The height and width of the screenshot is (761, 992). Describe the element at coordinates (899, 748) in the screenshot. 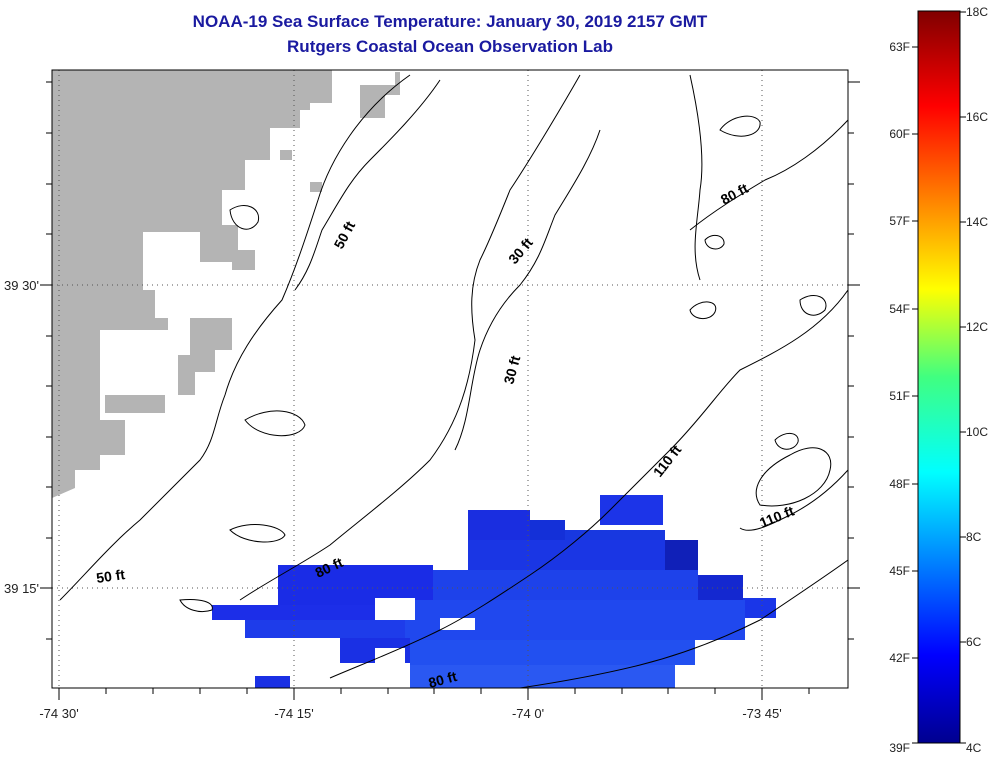

I see `colorbar-fahrenheit-label: 39F` at that location.